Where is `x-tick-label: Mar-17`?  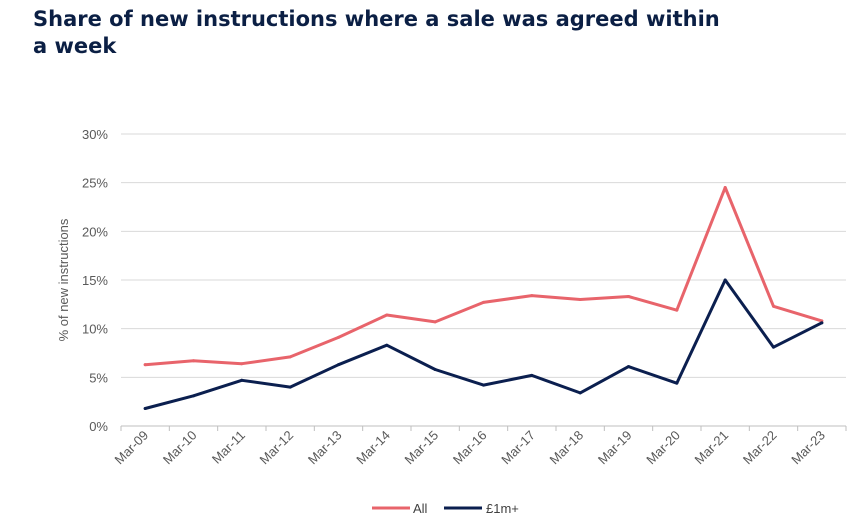 x-tick-label: Mar-17 is located at coordinates (518, 448).